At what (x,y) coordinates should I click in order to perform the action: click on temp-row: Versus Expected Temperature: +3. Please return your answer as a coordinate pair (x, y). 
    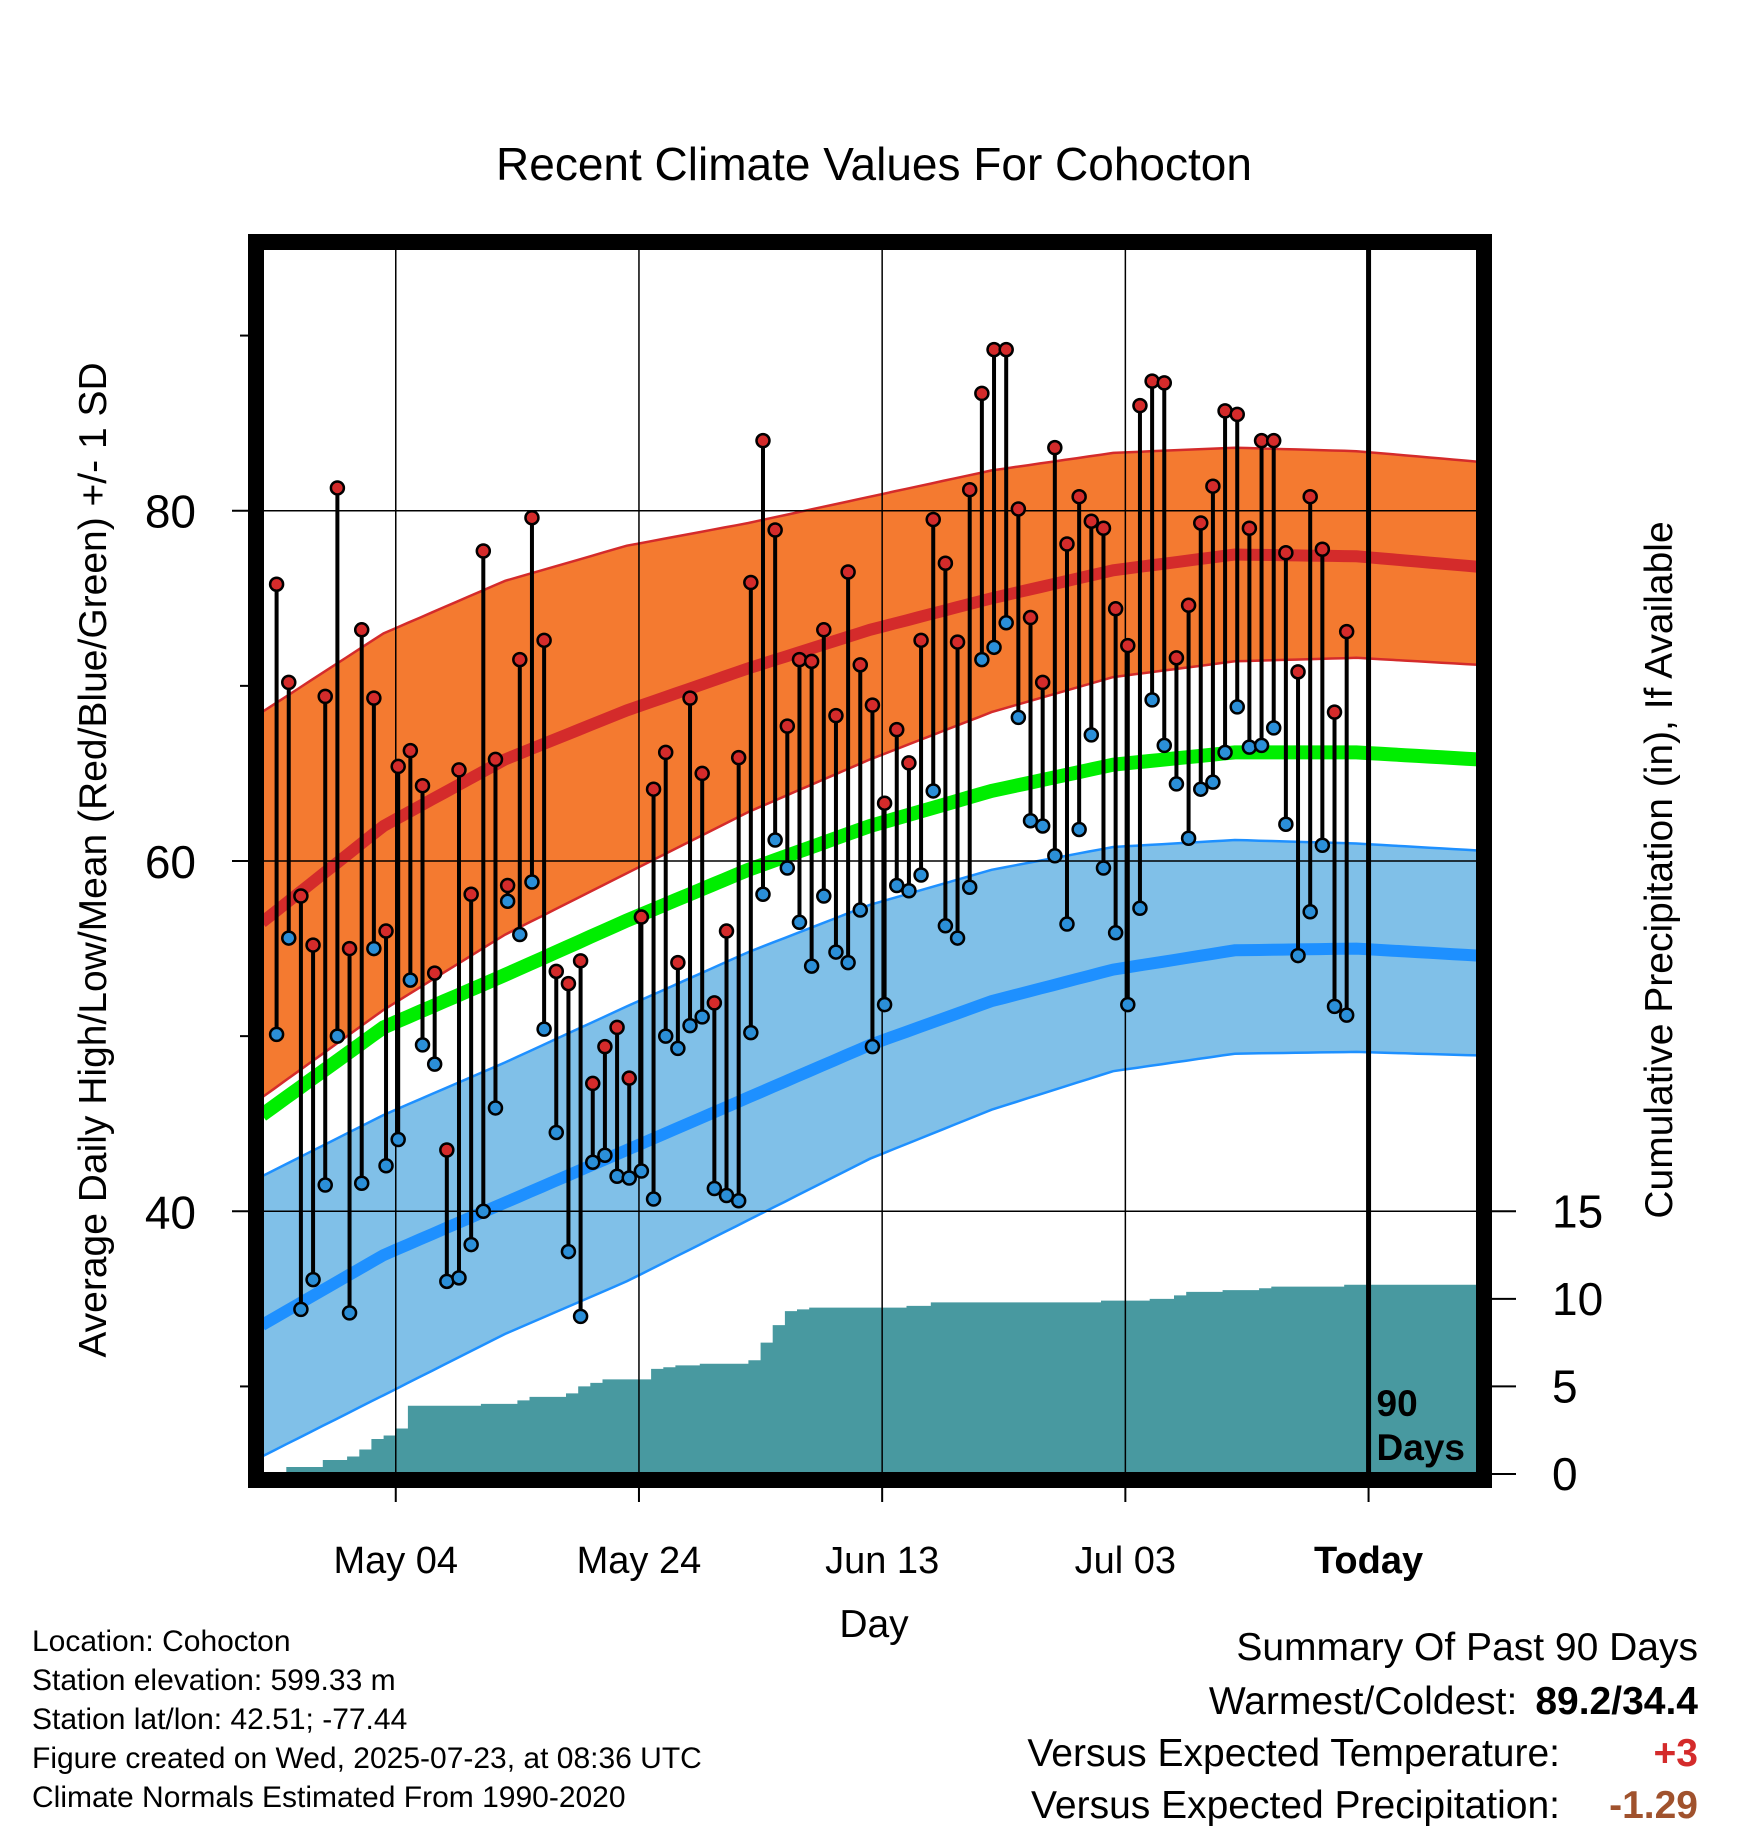
    Looking at the image, I should click on (1362, 1754).